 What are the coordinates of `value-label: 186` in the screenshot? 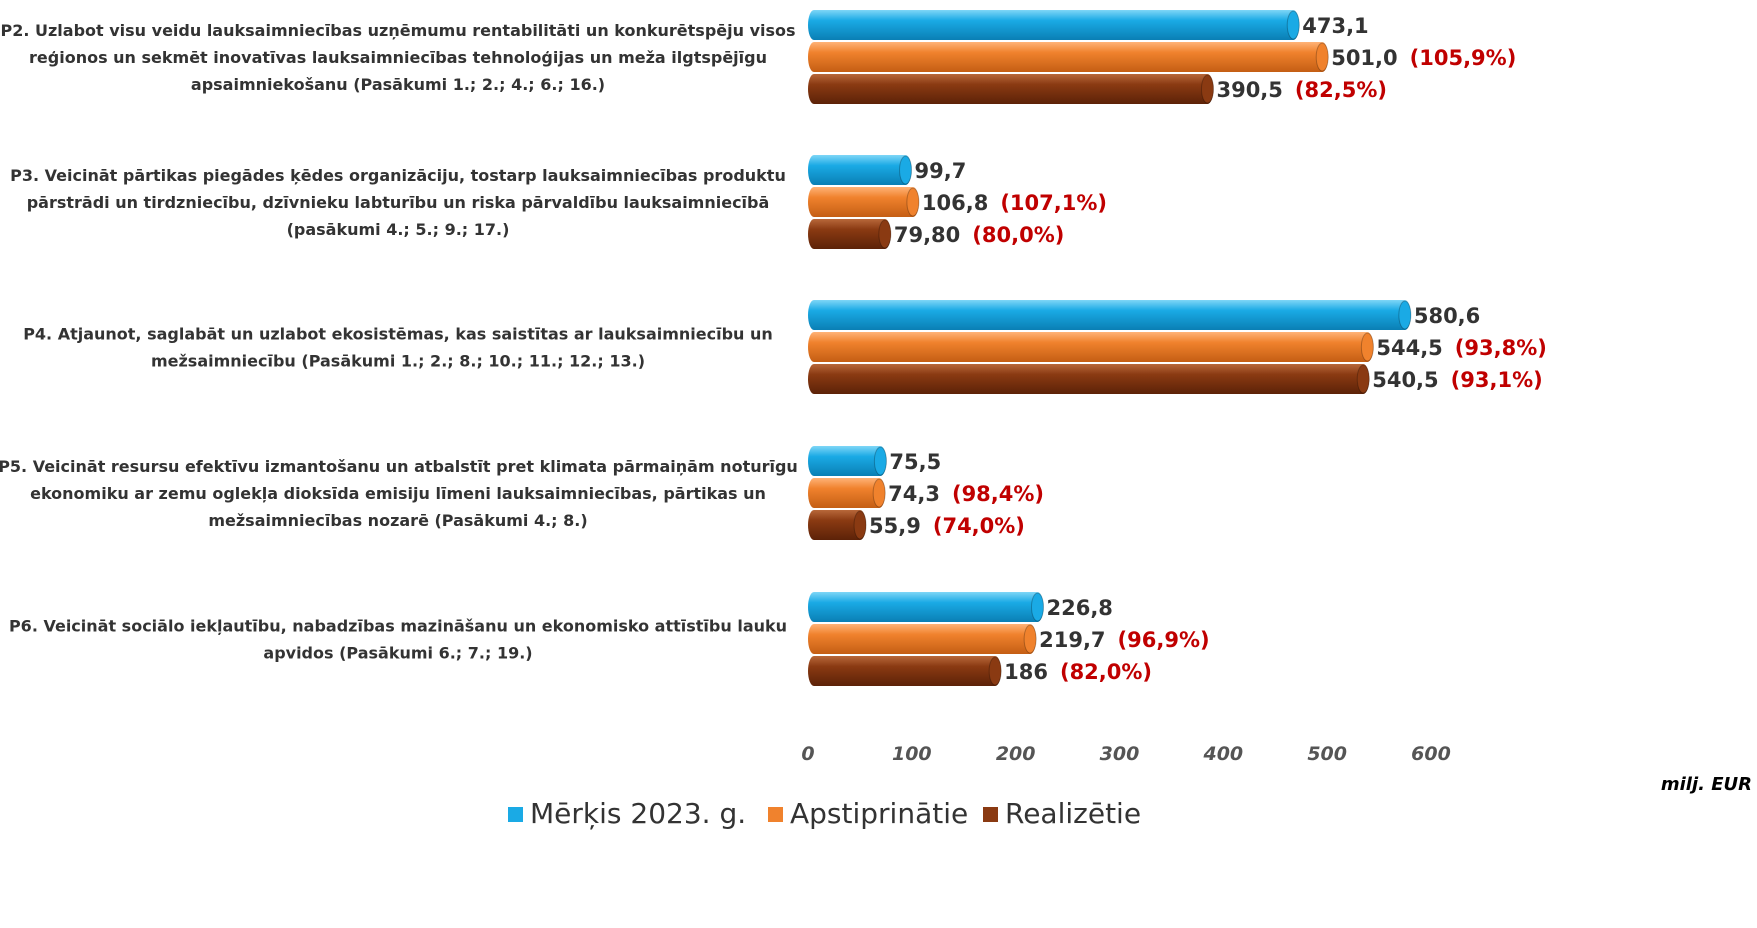 It's located at (1026, 672).